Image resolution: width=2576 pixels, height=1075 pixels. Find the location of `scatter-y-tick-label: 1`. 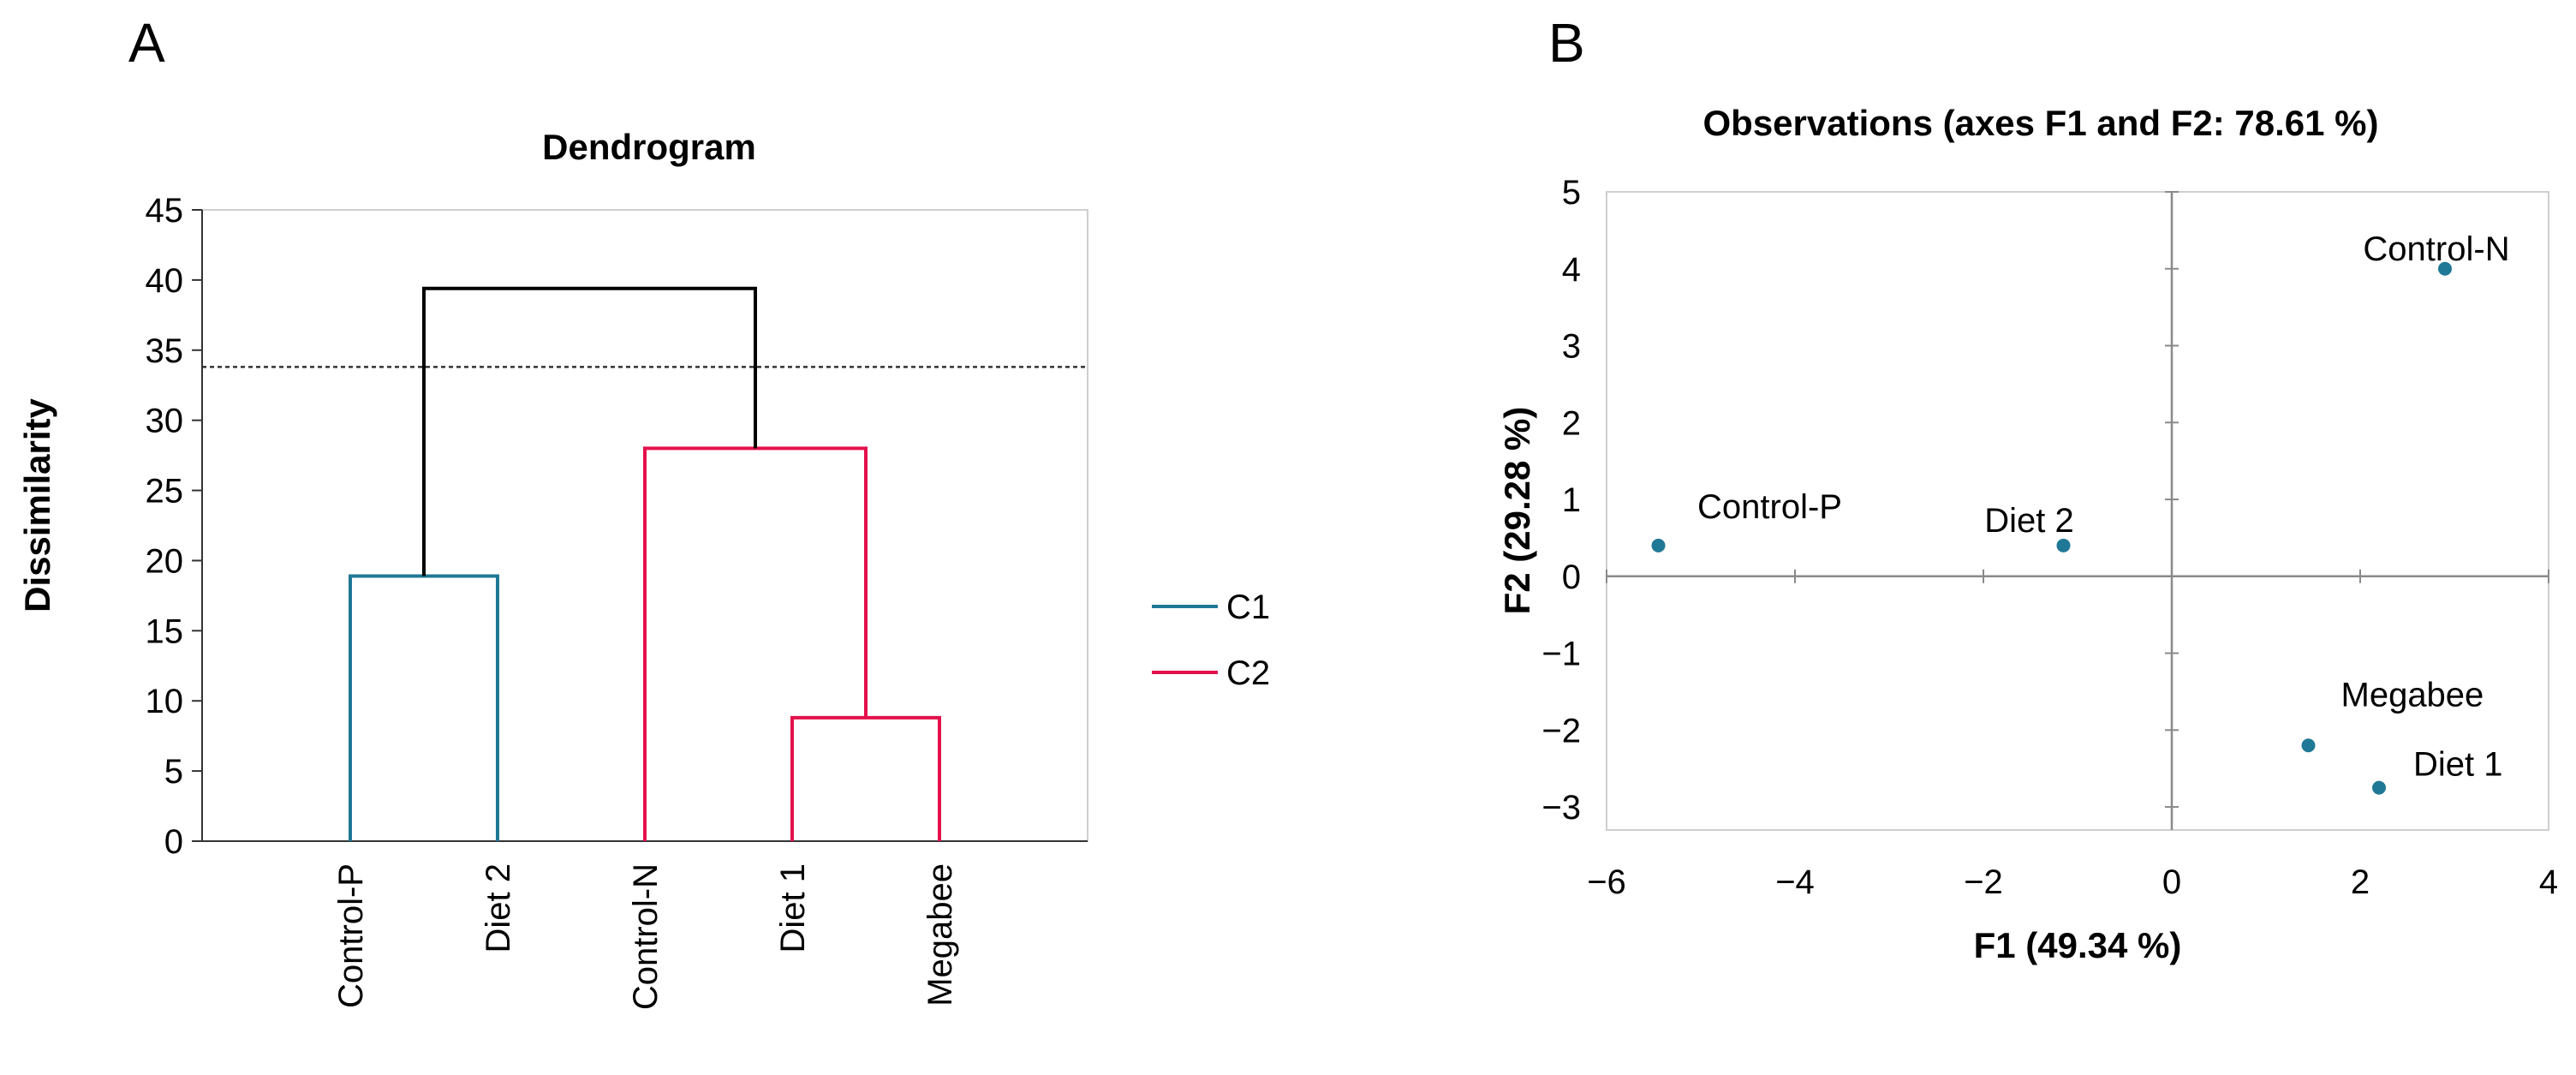

scatter-y-tick-label: 1 is located at coordinates (1571, 500).